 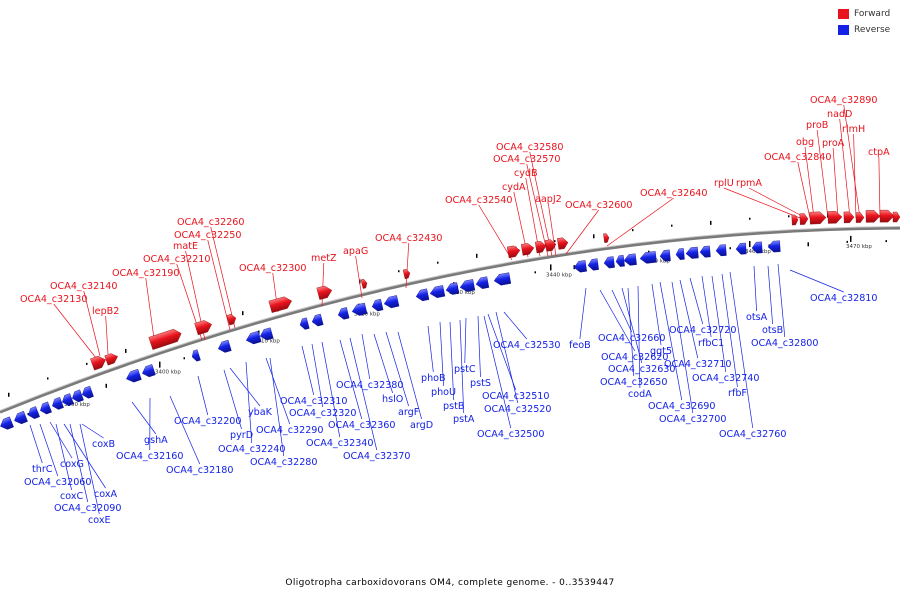 I want to click on reverse-gene-label: rfbF, so click(x=737, y=393).